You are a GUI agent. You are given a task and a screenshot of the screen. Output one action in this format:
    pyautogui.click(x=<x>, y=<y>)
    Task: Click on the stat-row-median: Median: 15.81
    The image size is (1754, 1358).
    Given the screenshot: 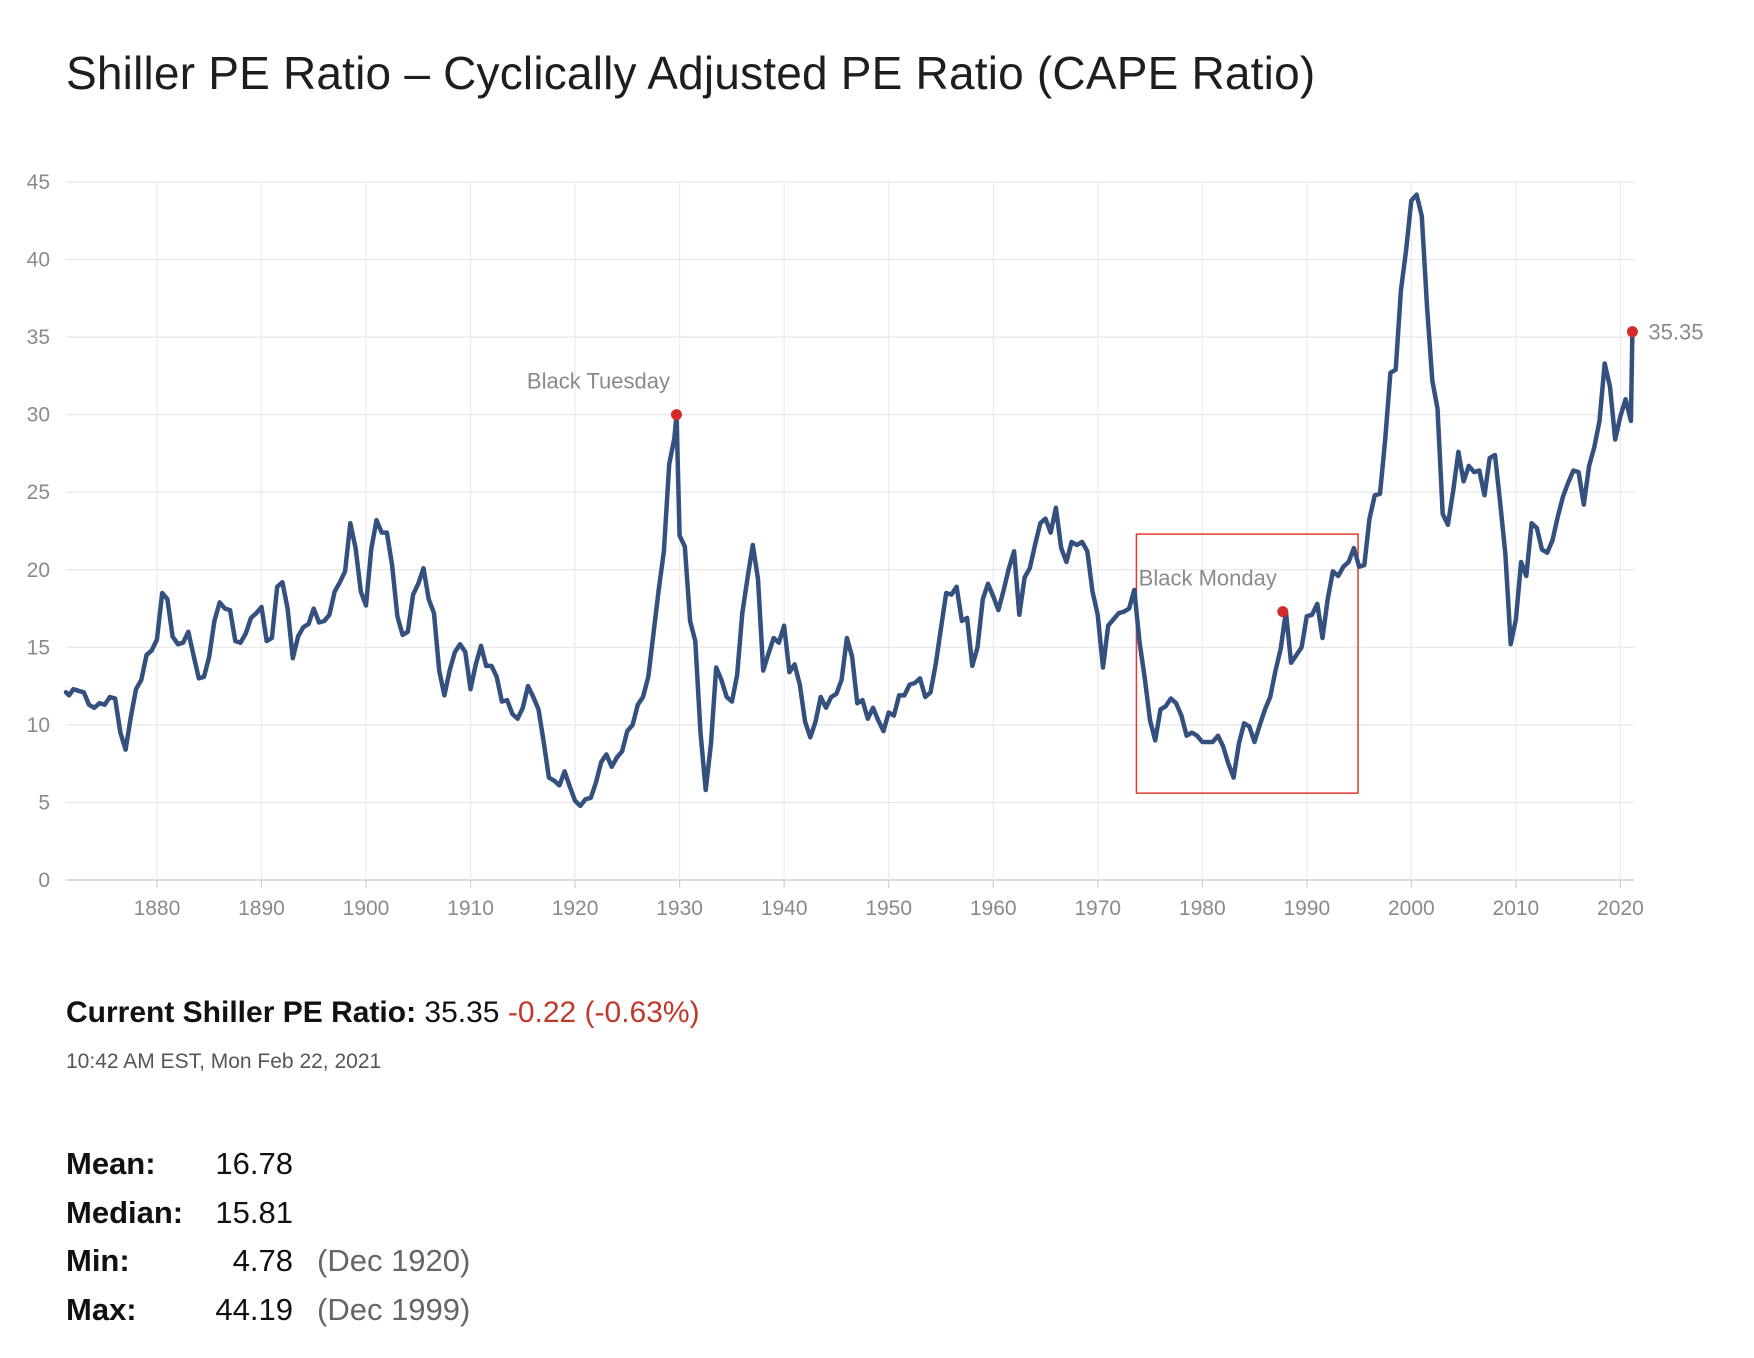 What is the action you would take?
    pyautogui.click(x=268, y=1213)
    